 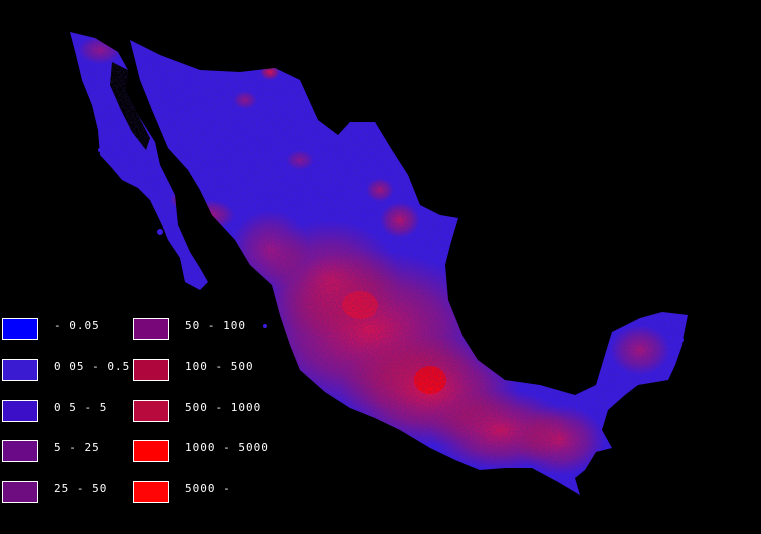 What do you see at coordinates (219, 366) in the screenshot?
I see `legend-label: 100 - 500` at bounding box center [219, 366].